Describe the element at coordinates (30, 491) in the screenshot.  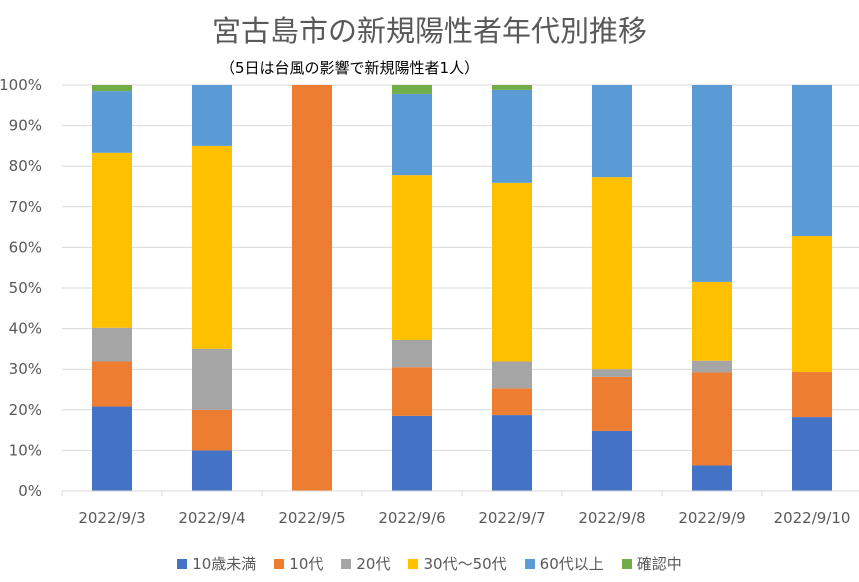
I see `y-tick-label: 0%` at that location.